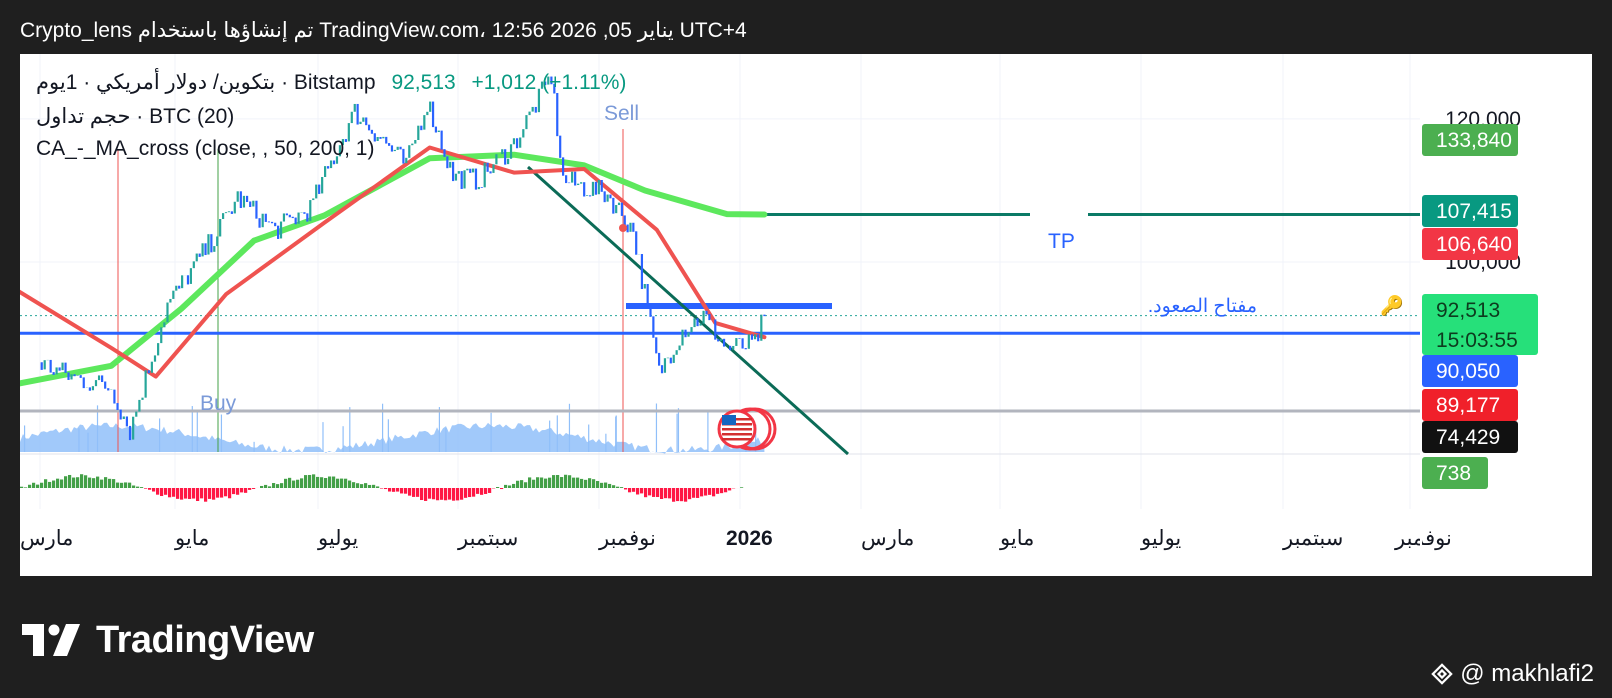 This screenshot has height=698, width=1612. I want to click on legend-indicator-row: CA_-_MA_cross (close, , 50, 200, 1), so click(205, 149).